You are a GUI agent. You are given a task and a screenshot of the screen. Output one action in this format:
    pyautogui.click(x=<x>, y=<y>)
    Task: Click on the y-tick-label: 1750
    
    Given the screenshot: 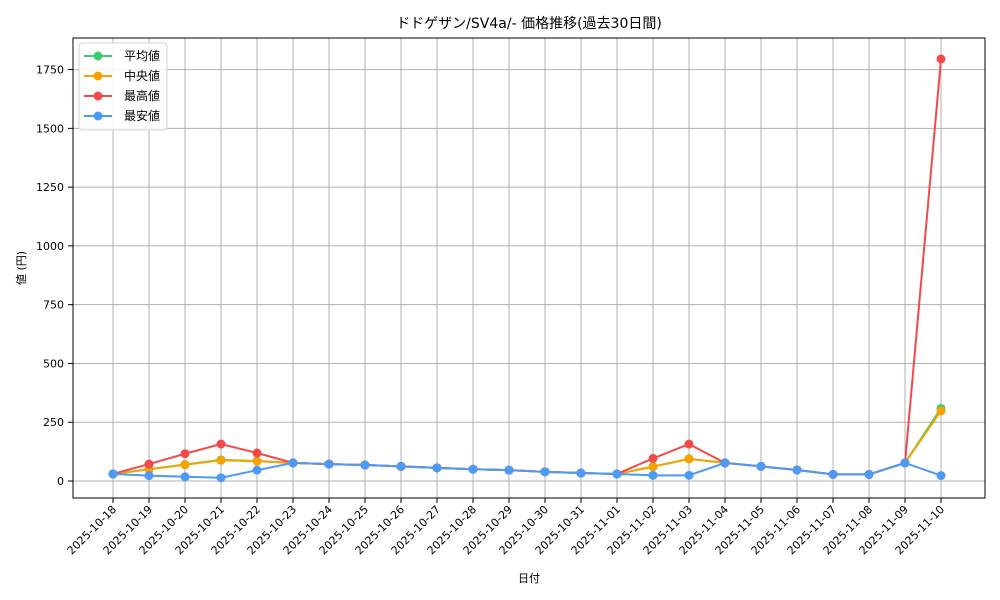 What is the action you would take?
    pyautogui.click(x=50, y=70)
    